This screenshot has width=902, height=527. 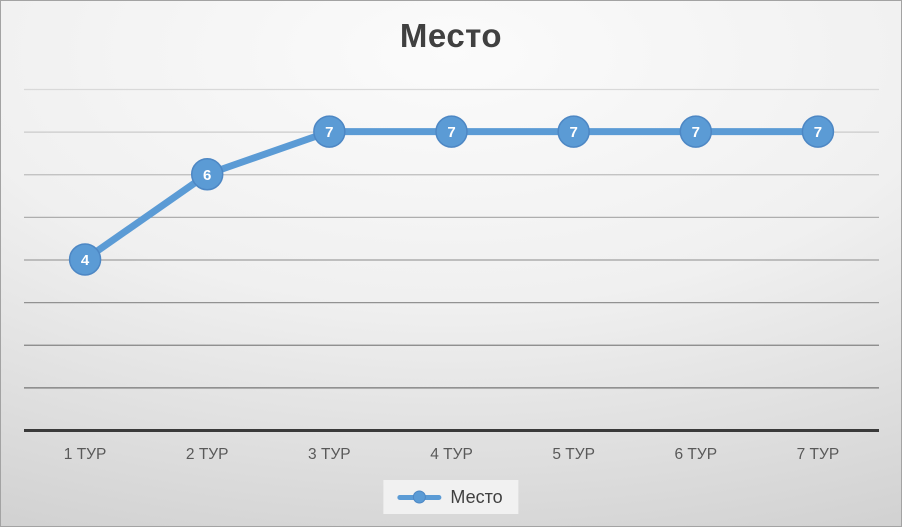 What do you see at coordinates (451, 35) in the screenshot?
I see `chart-title: Место` at bounding box center [451, 35].